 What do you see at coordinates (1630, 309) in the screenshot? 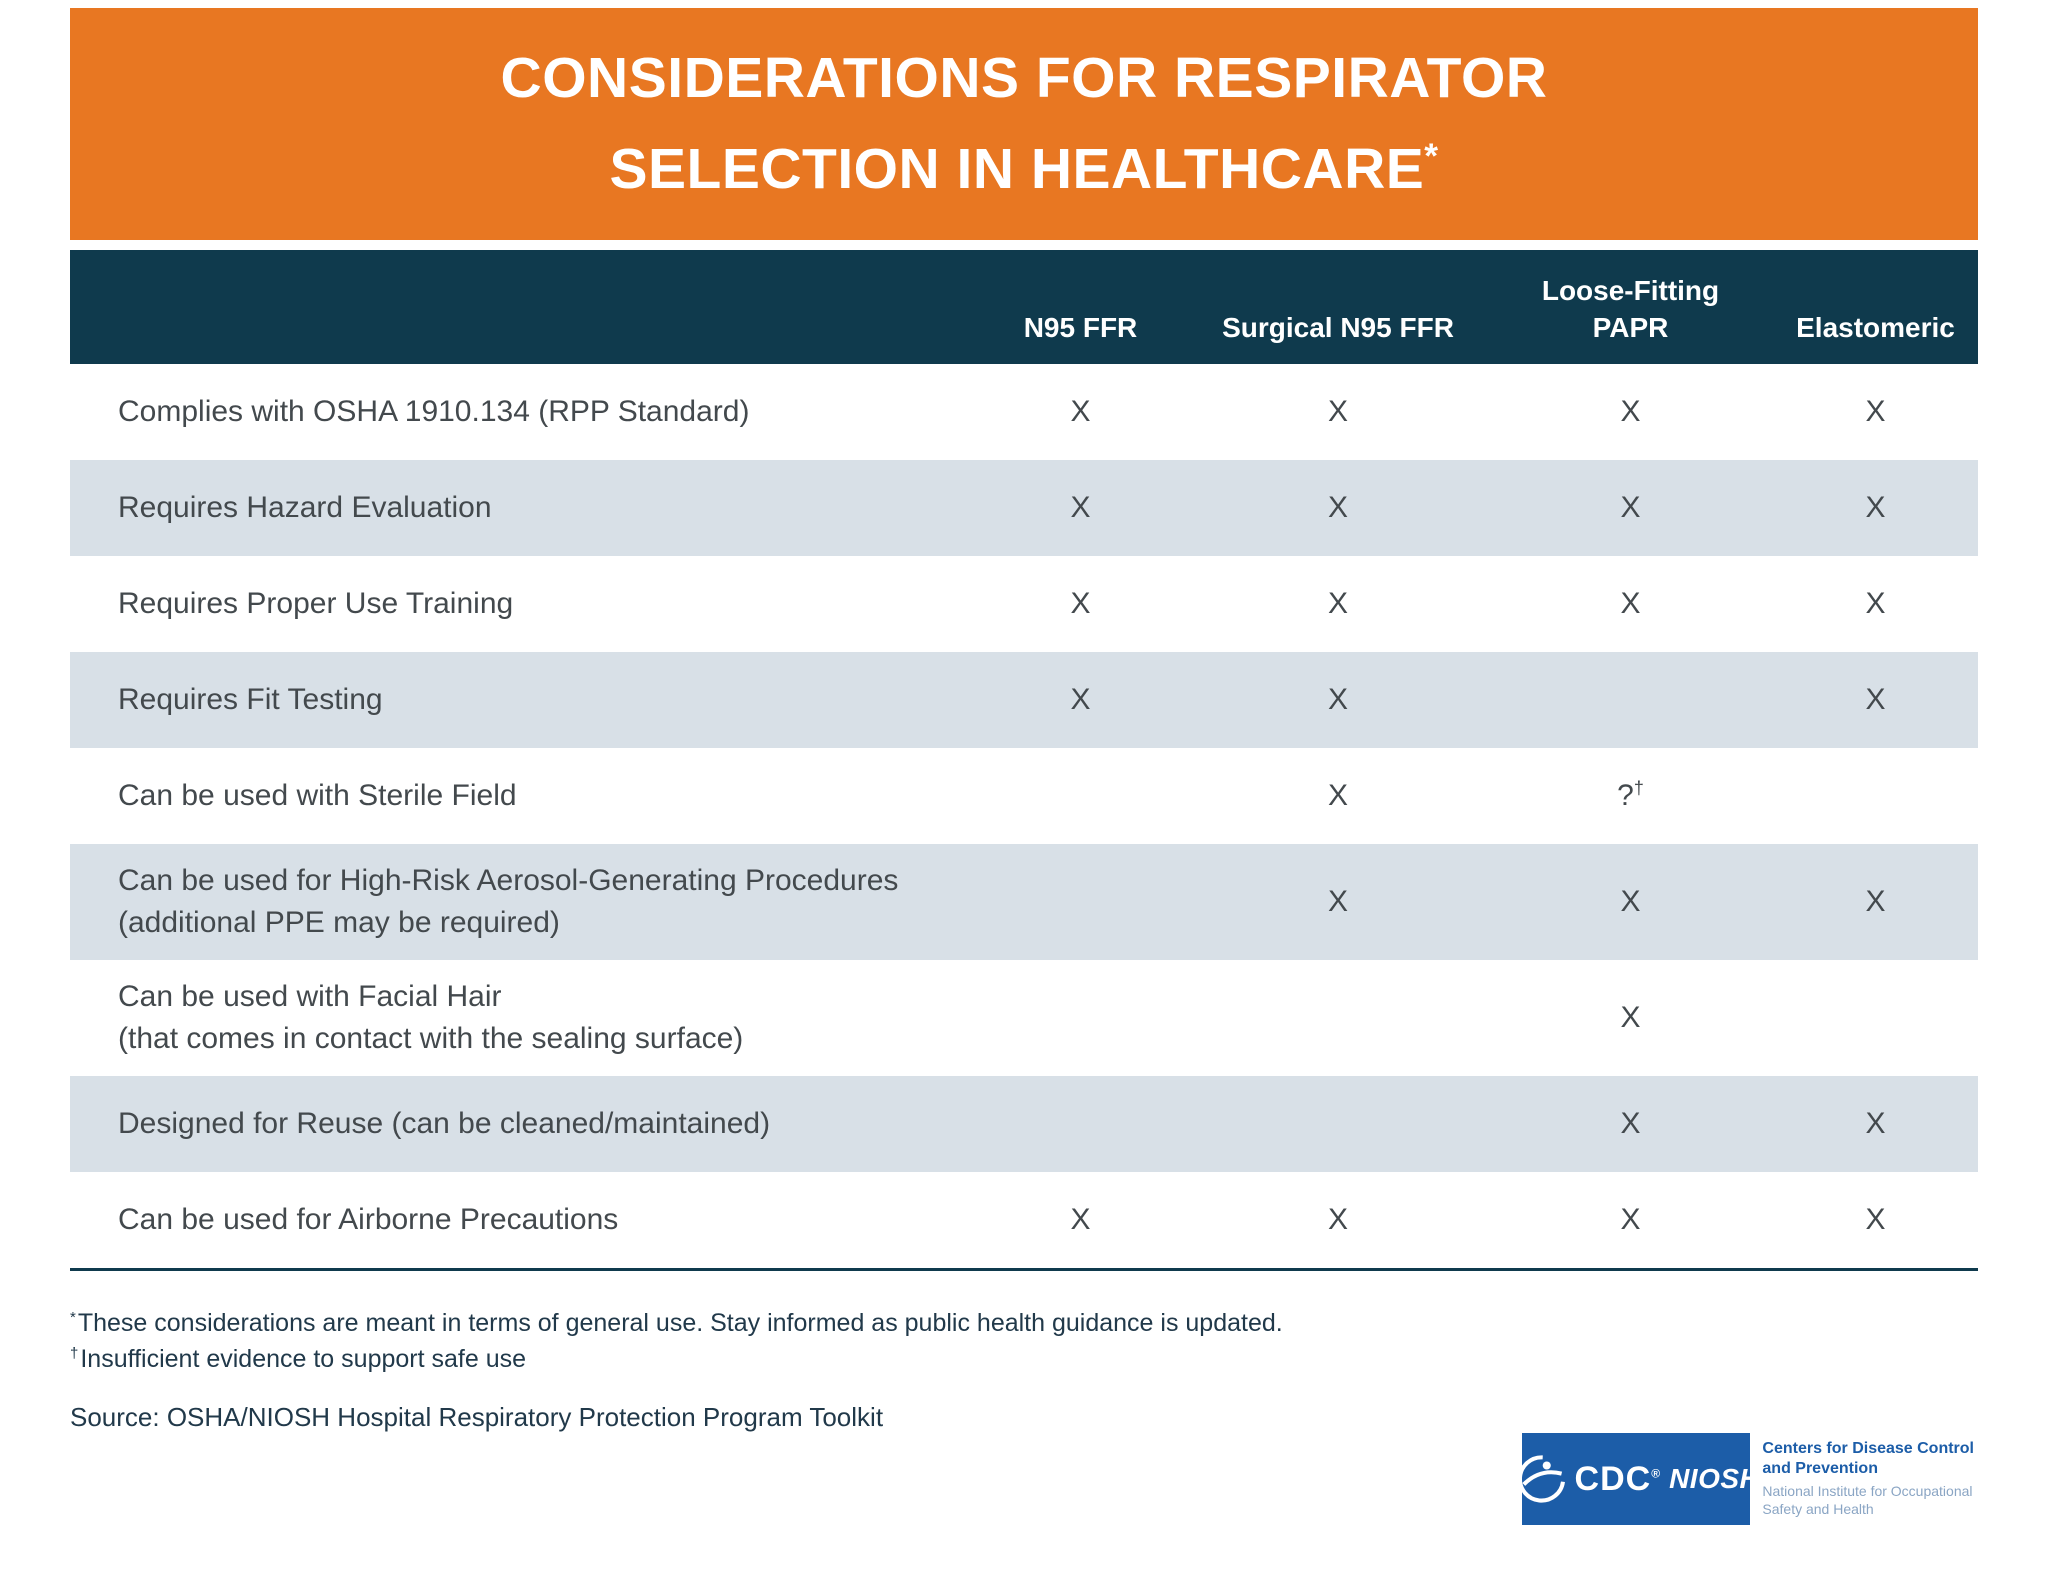
I see `col-header-loose-fitting-papr: Loose-Fitting PAPR` at bounding box center [1630, 309].